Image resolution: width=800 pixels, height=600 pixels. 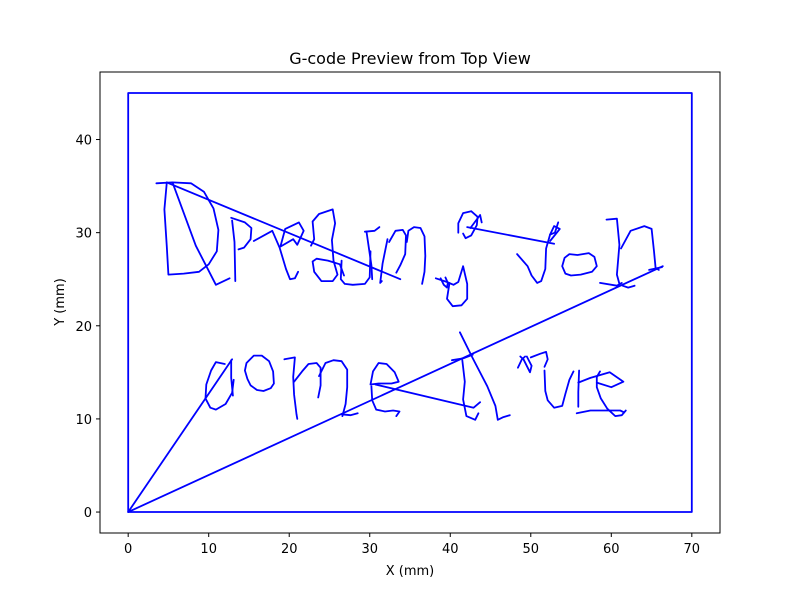 What do you see at coordinates (83, 234) in the screenshot?
I see `y-tick-label: 30` at bounding box center [83, 234].